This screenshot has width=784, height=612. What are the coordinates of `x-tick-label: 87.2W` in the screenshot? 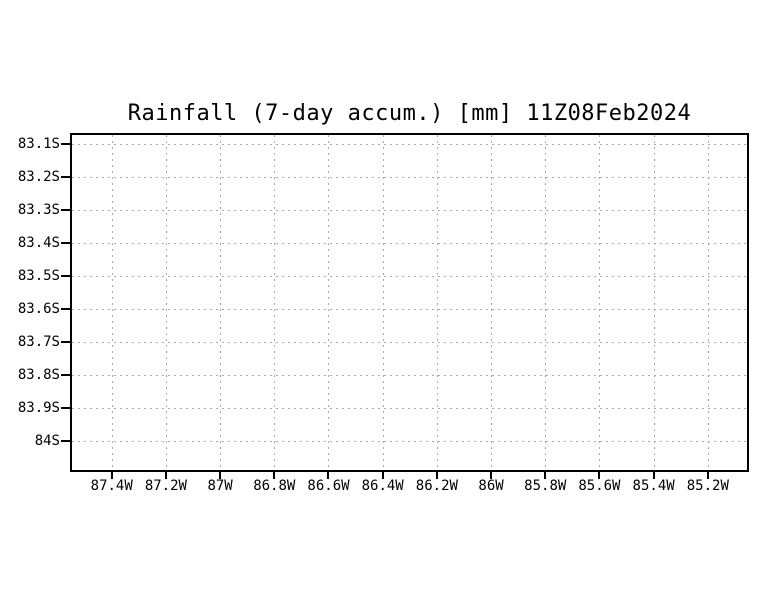 It's located at (165, 486).